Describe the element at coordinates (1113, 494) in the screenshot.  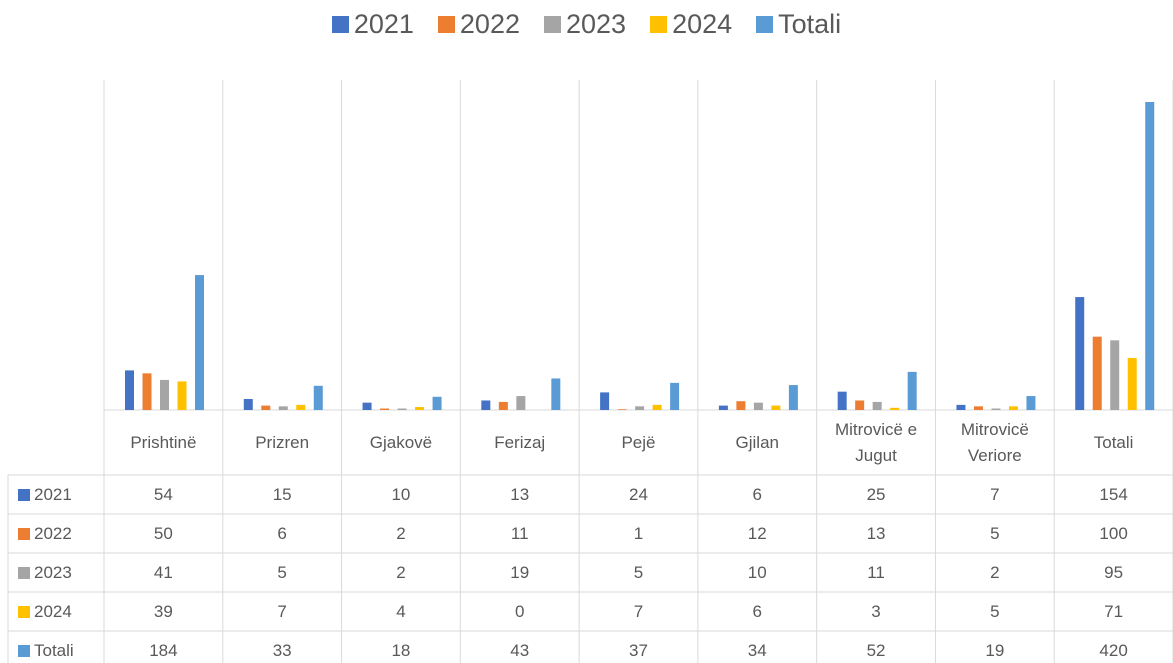
I see `table-value: 154` at that location.